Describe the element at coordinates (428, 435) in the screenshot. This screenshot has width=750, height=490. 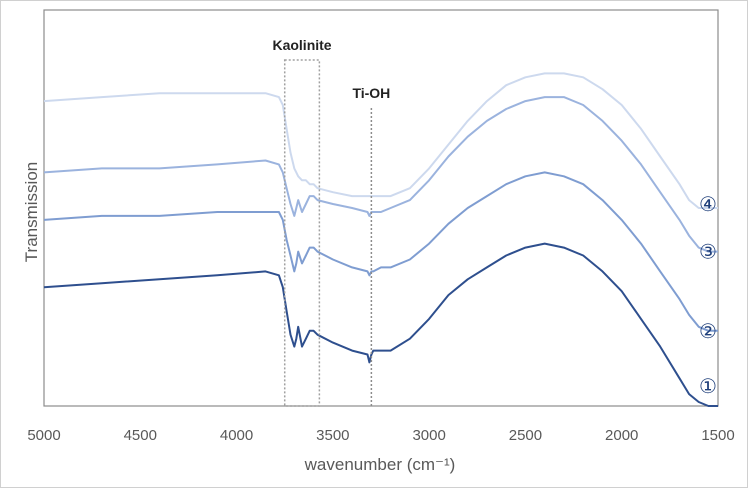
I see `x-tick-label: 3000` at that location.